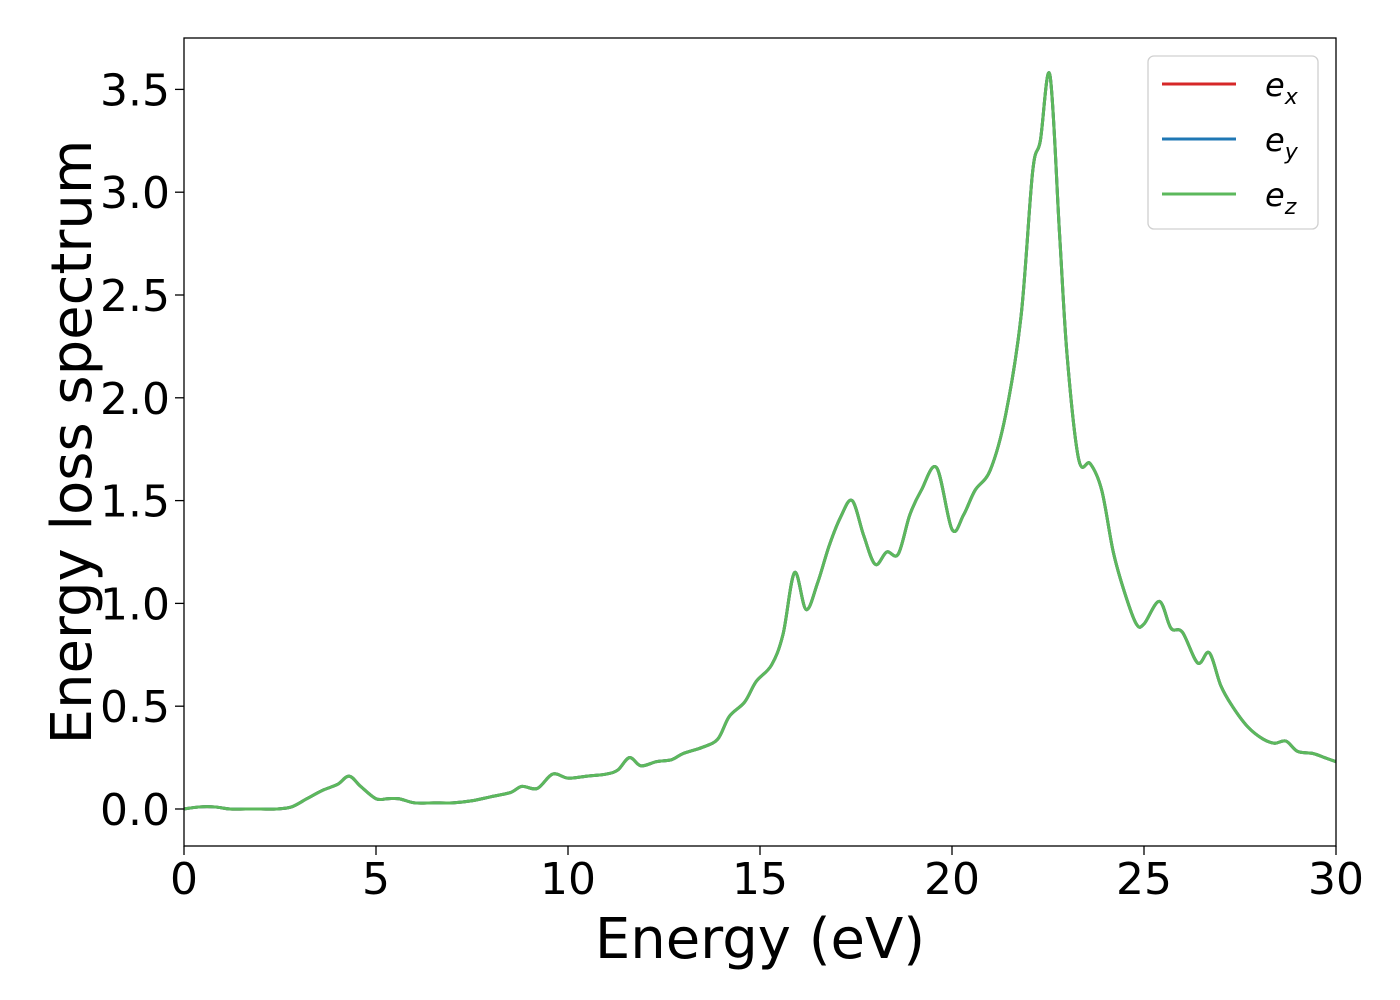 The width and height of the screenshot is (1400, 1000). Describe the element at coordinates (135, 90) in the screenshot. I see `y-tick-label: 3.5` at that location.